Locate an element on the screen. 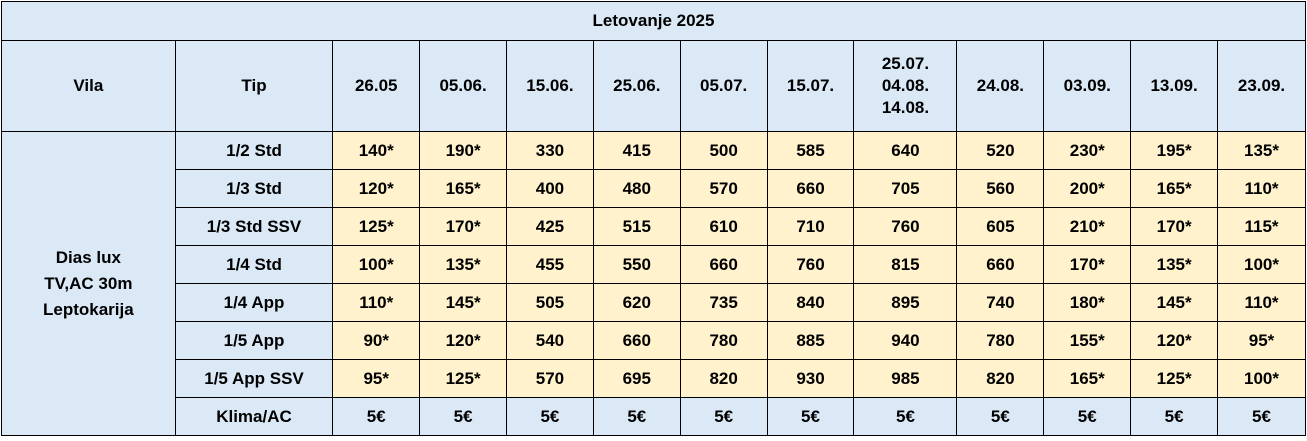 This screenshot has height=441, width=1307. price-cell: 560 is located at coordinates (1000, 188).